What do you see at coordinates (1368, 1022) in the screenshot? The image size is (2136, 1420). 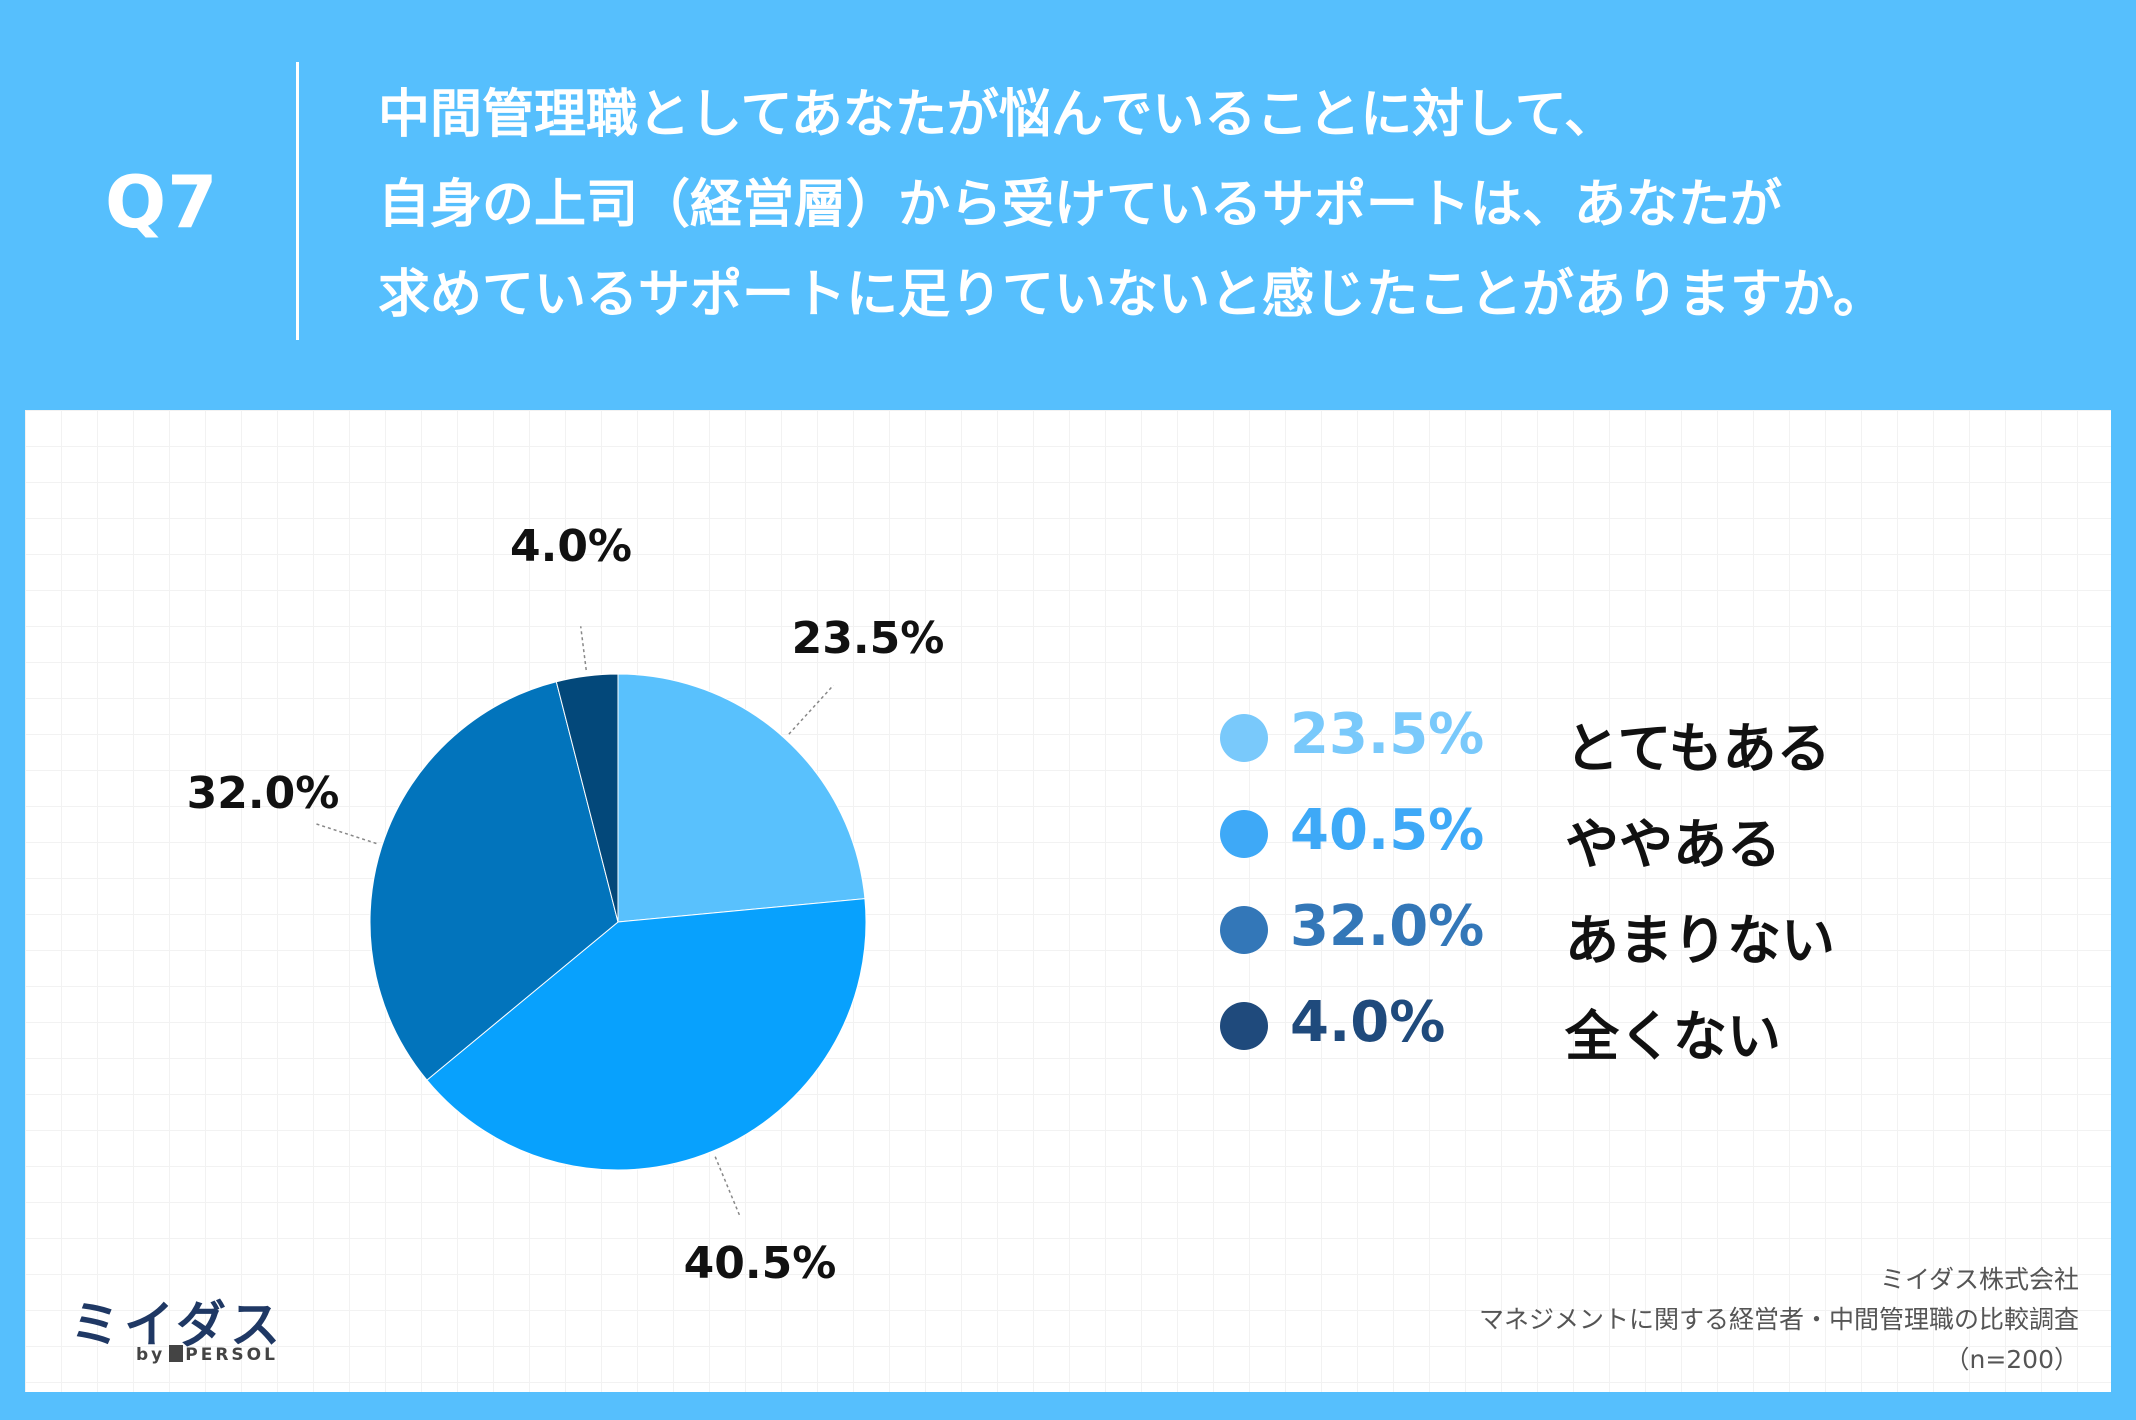 I see `legend-percentage: 4.0%` at bounding box center [1368, 1022].